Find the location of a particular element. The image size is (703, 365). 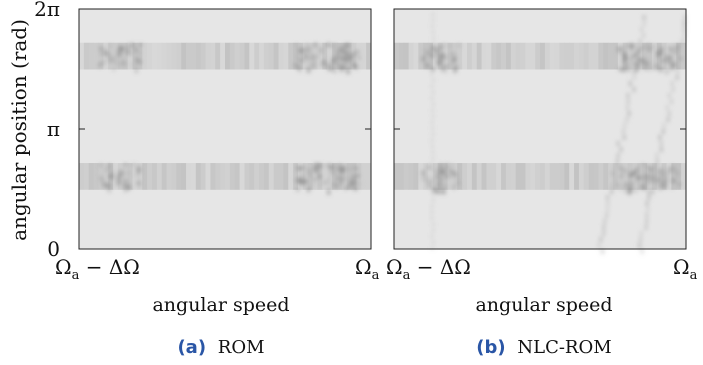

y-tick-2pi: 2π is located at coordinates (47, 10).